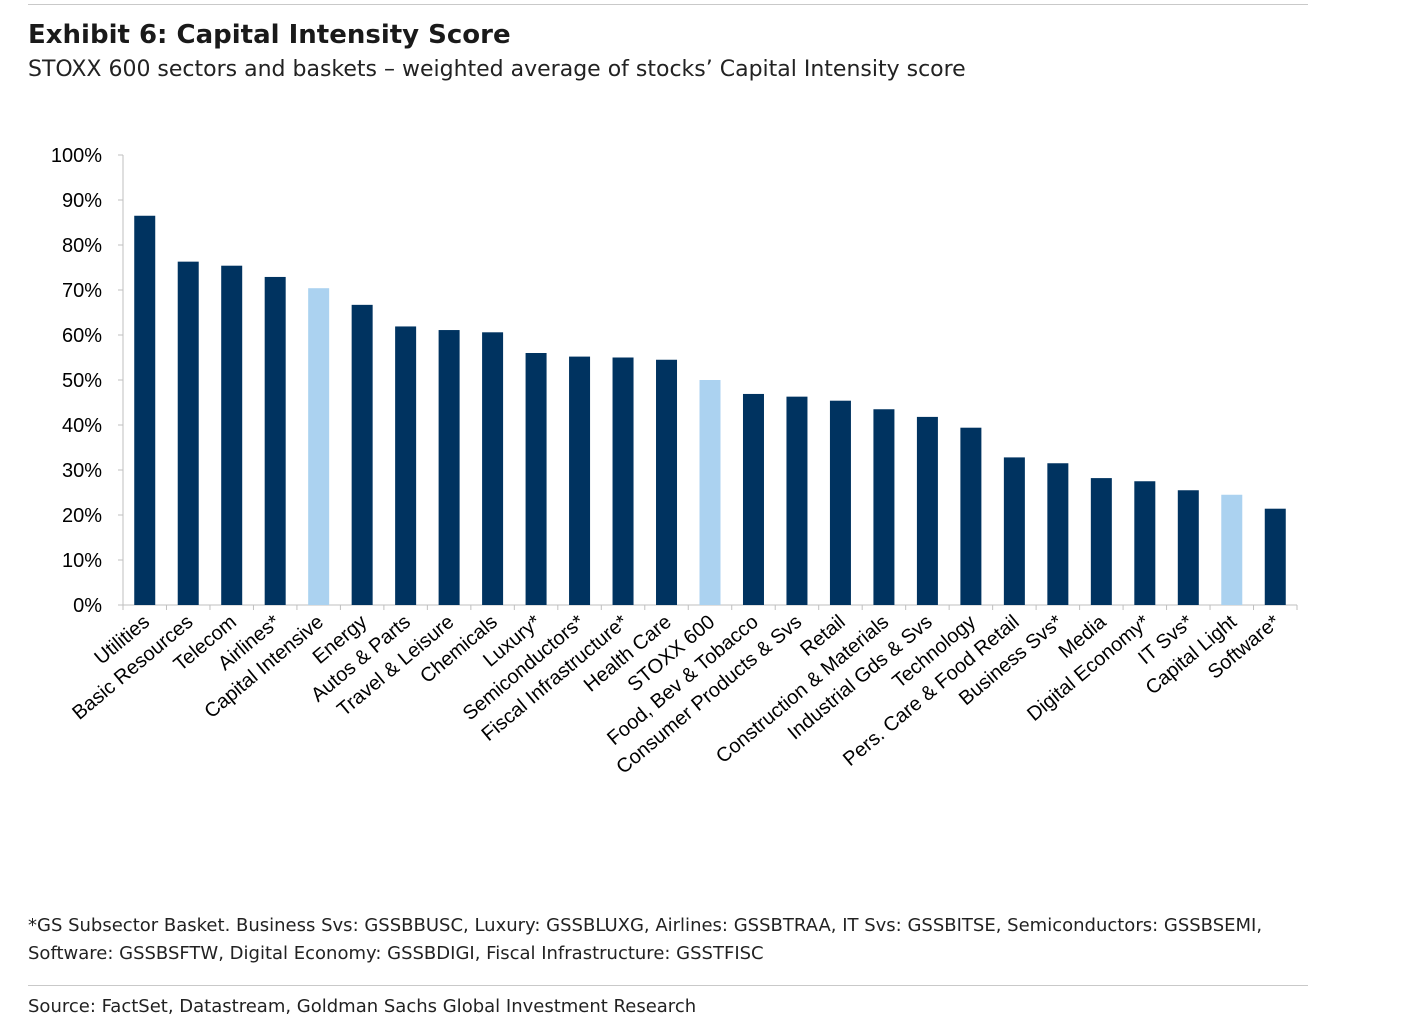  What do you see at coordinates (1232, 549) in the screenshot?
I see `bar-capital-light` at bounding box center [1232, 549].